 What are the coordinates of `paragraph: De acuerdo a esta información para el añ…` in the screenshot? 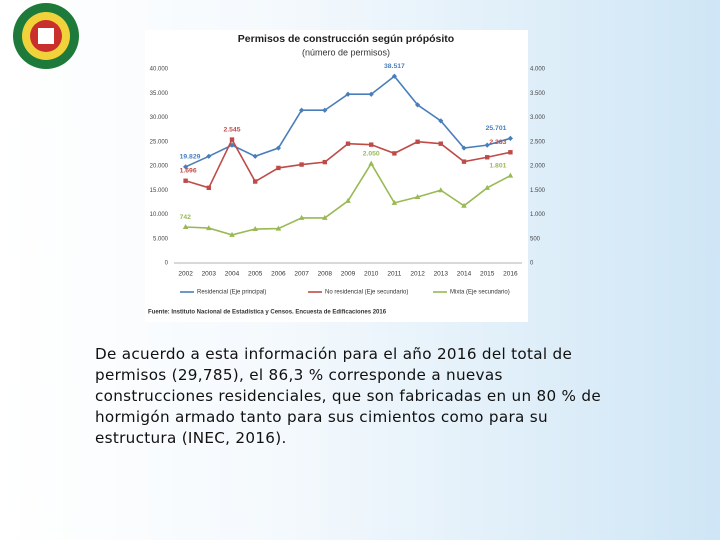 It's located at (348, 396).